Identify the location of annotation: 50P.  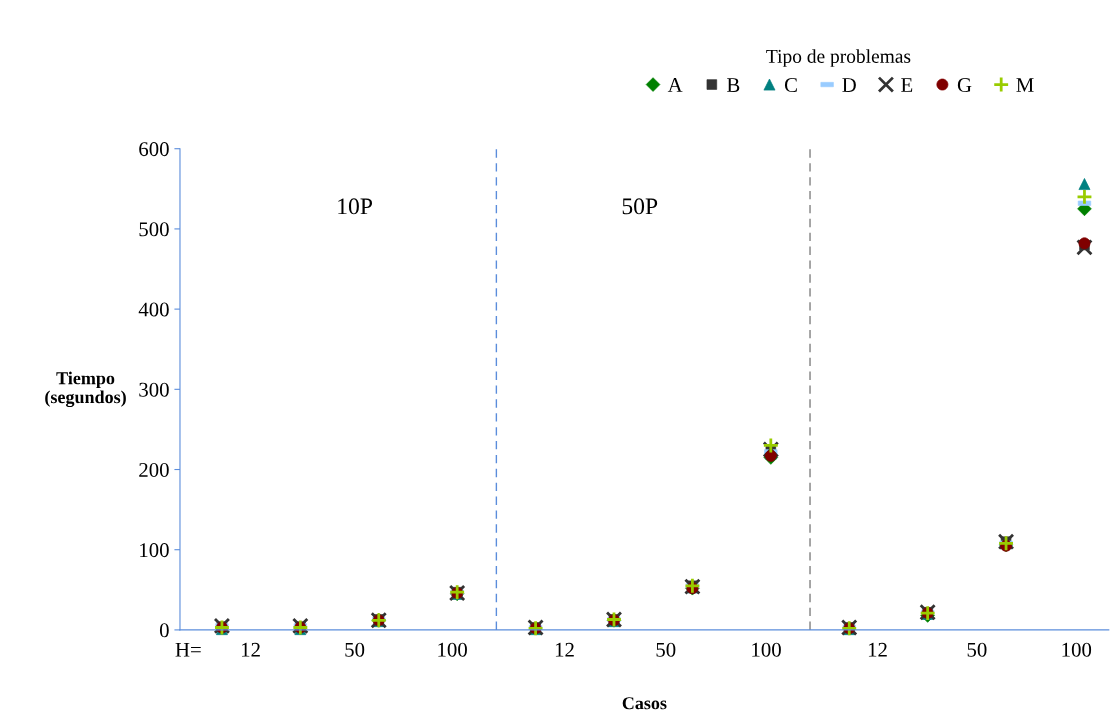
(640, 206).